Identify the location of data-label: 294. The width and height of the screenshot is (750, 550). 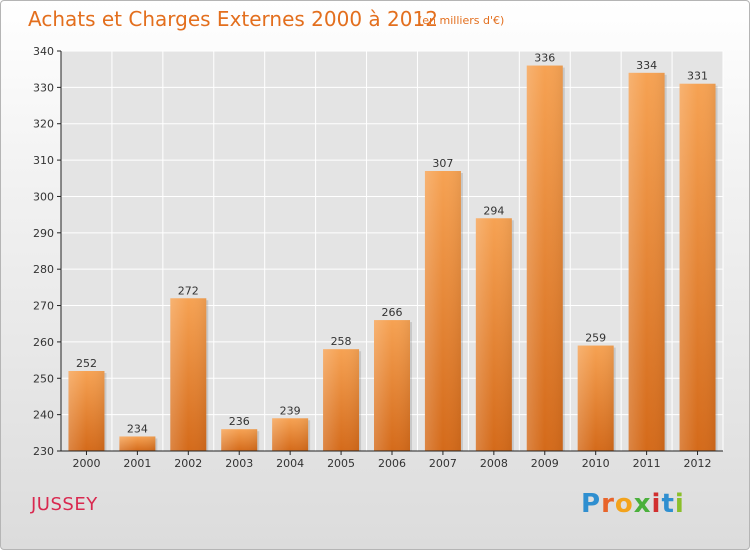
(493, 210).